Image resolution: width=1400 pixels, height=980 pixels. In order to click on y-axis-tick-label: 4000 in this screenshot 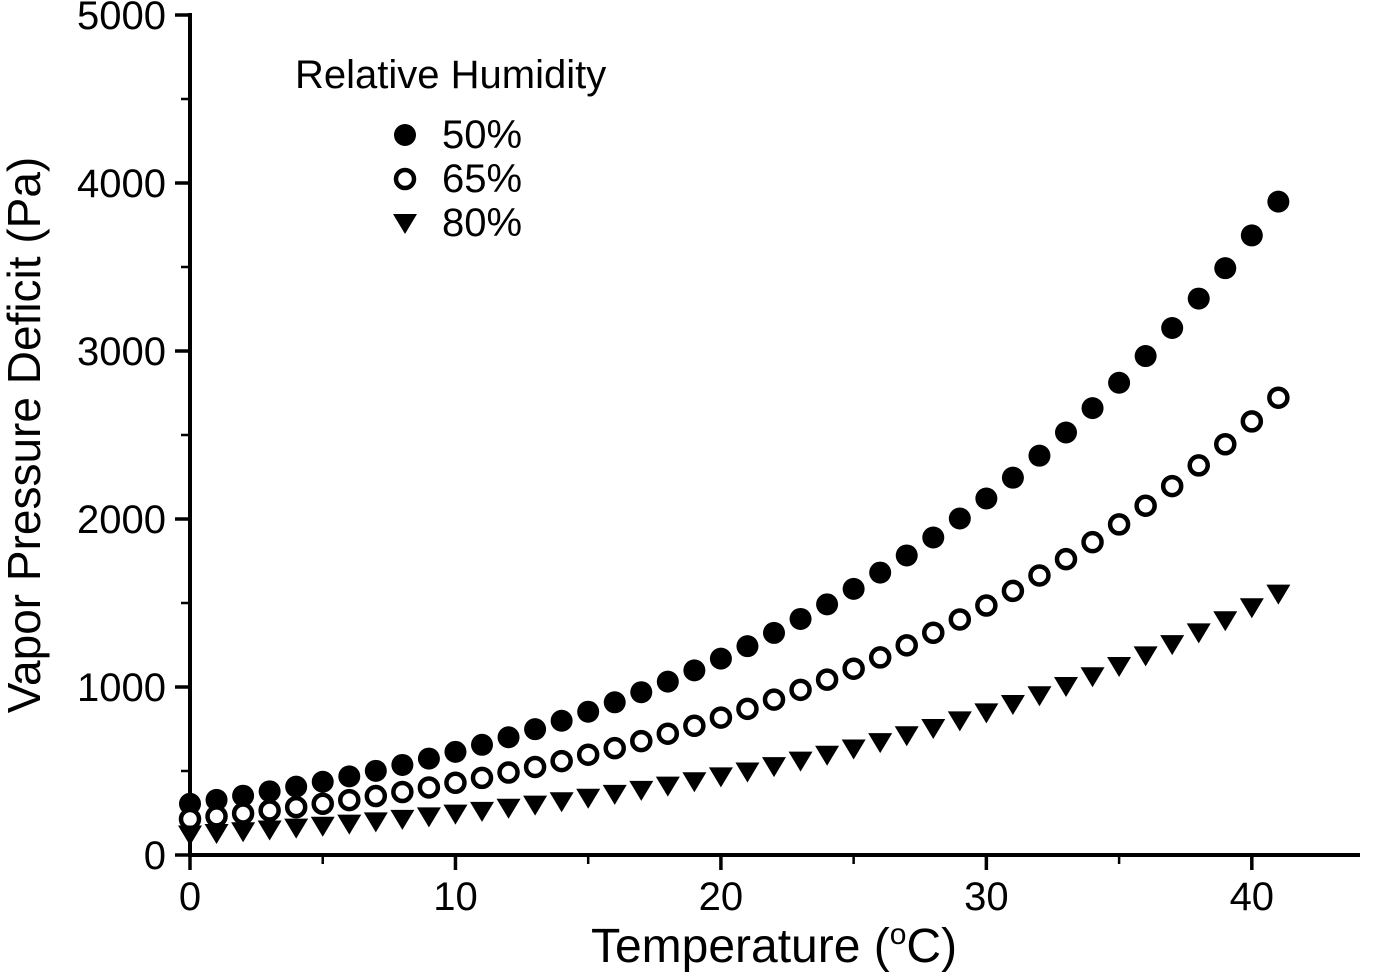, I will do `click(121, 184)`.